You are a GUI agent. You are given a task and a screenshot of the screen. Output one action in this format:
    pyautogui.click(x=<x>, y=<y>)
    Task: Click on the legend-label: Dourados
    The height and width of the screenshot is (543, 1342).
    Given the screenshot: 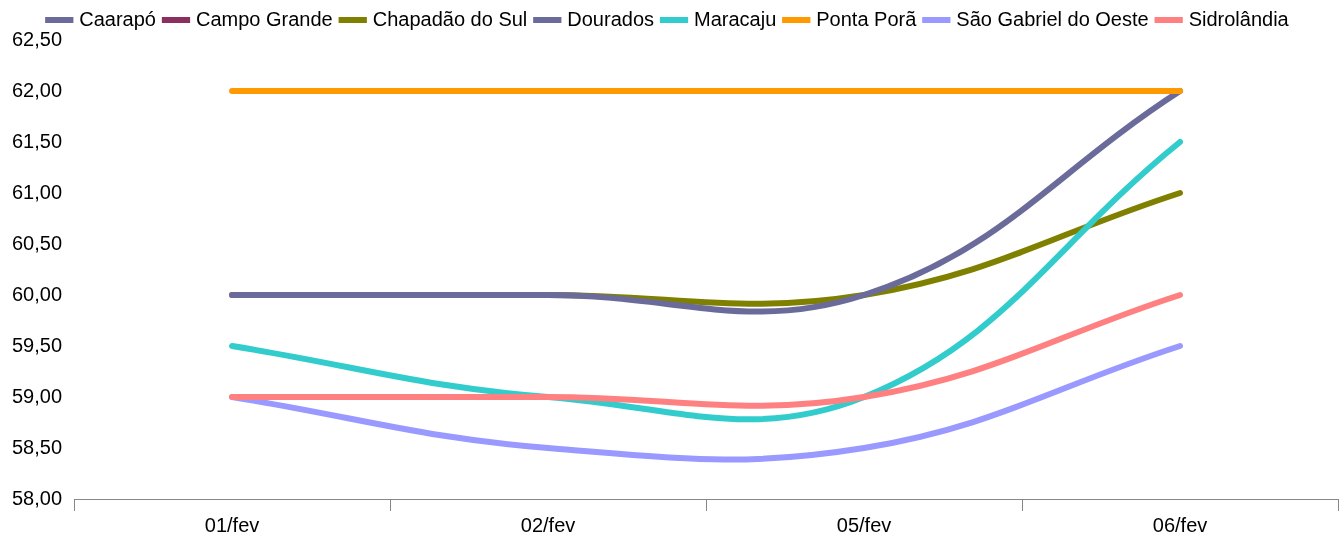 What is the action you would take?
    pyautogui.click(x=611, y=18)
    